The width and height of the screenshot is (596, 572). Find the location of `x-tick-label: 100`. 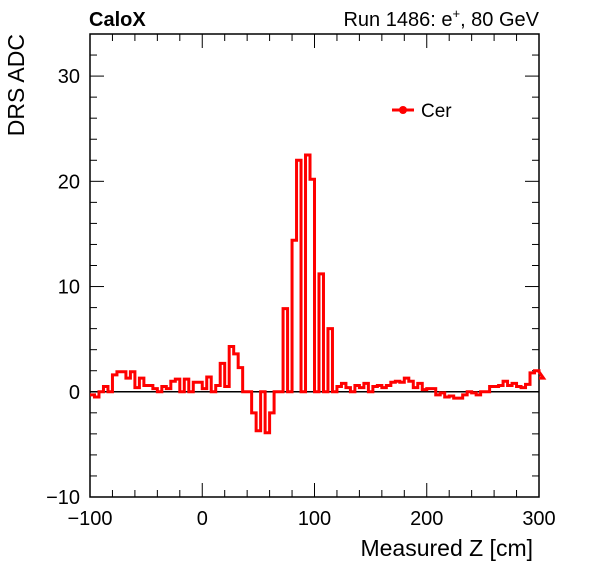

x-tick-label: 100 is located at coordinates (314, 519).